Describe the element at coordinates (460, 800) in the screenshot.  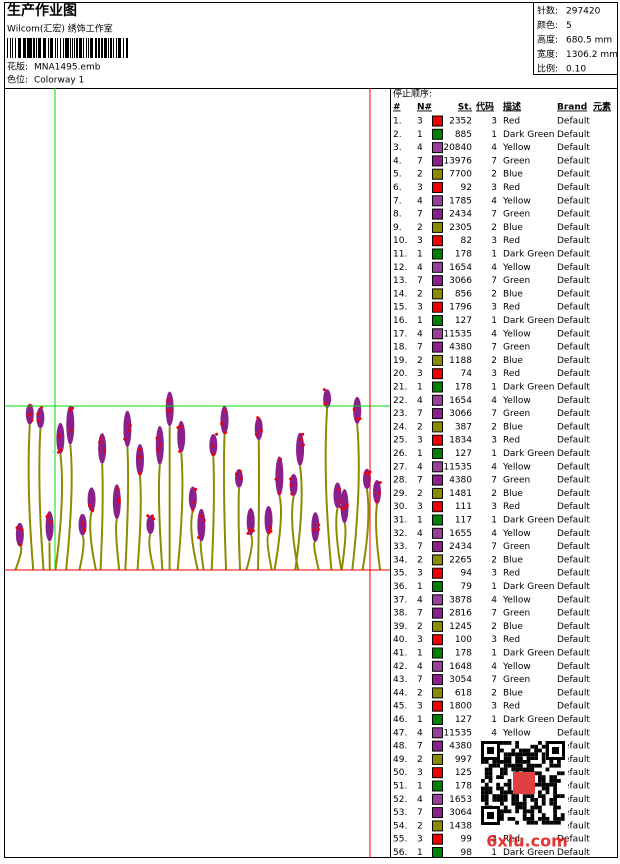
I see `stitches: 1653` at that location.